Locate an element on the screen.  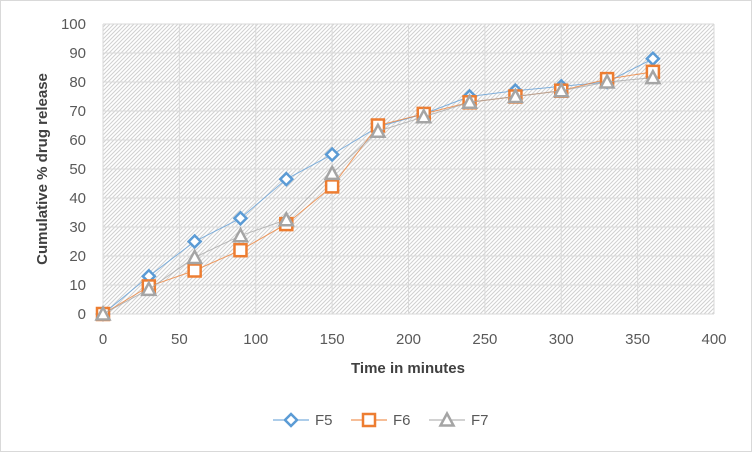
legend-label: F5 is located at coordinates (324, 420).